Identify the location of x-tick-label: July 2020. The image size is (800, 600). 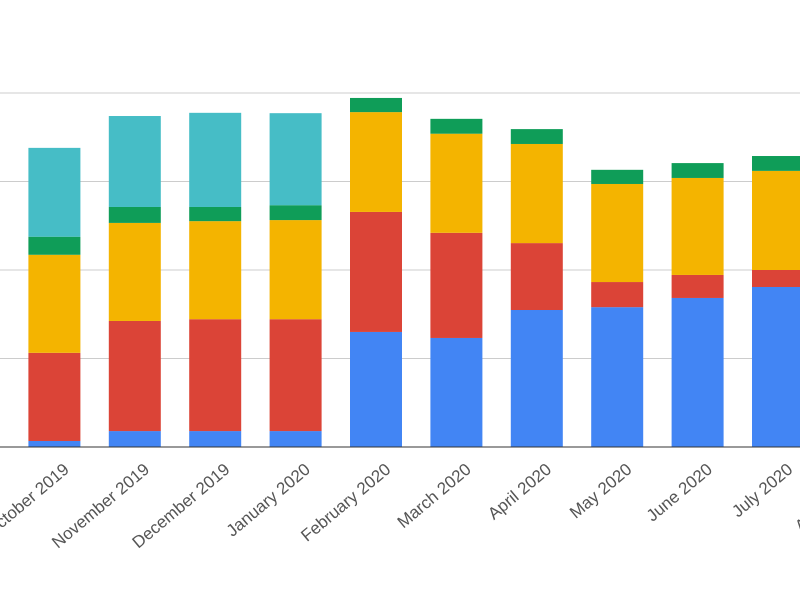
(762, 490).